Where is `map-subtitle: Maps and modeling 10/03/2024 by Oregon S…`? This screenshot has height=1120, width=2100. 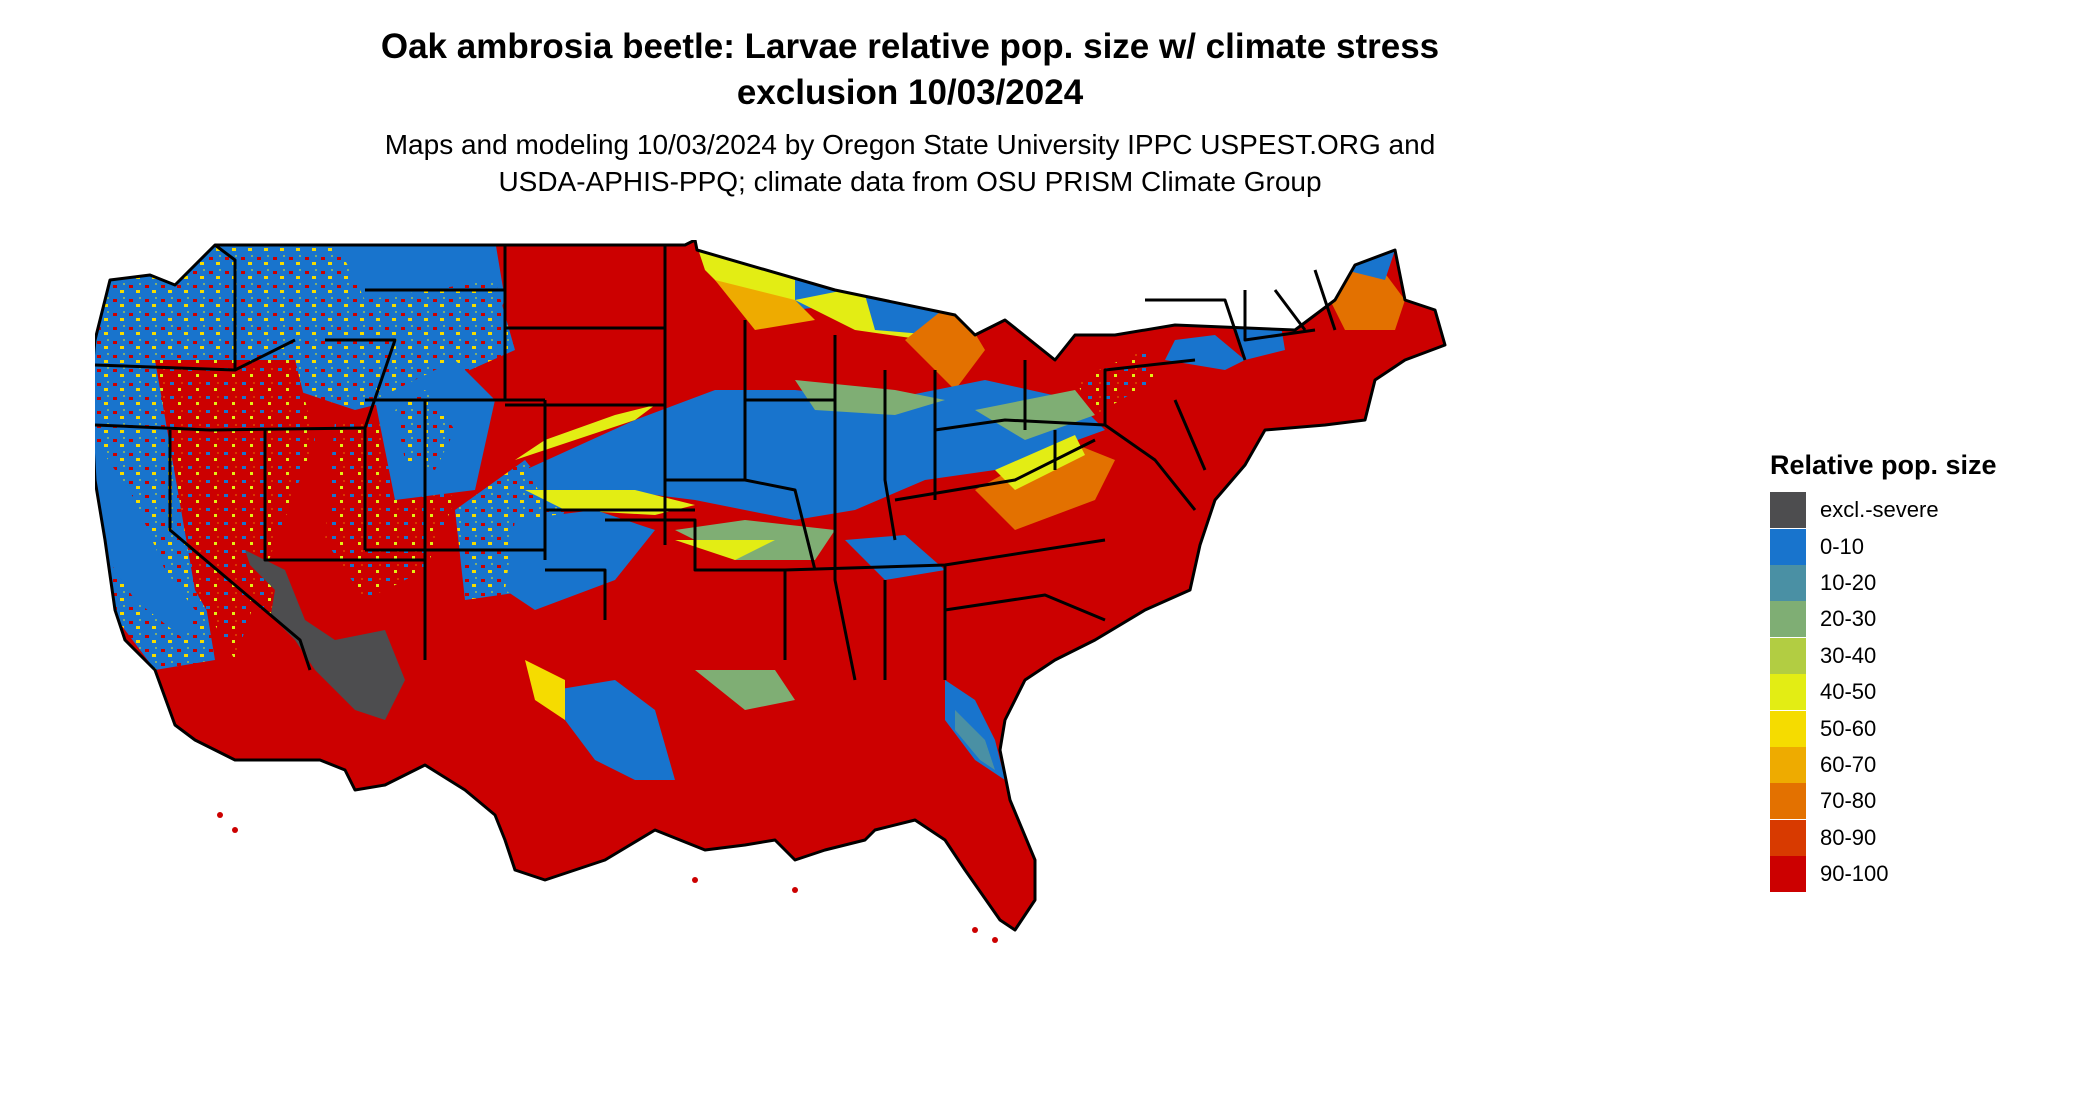
map-subtitle: Maps and modeling 10/03/2024 by Oregon S… is located at coordinates (910, 163).